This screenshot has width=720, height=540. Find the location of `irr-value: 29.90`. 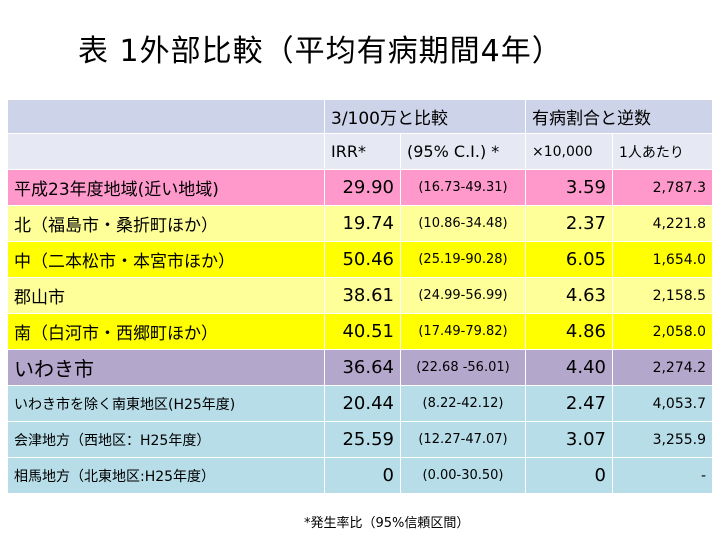

irr-value: 29.90 is located at coordinates (362, 187).